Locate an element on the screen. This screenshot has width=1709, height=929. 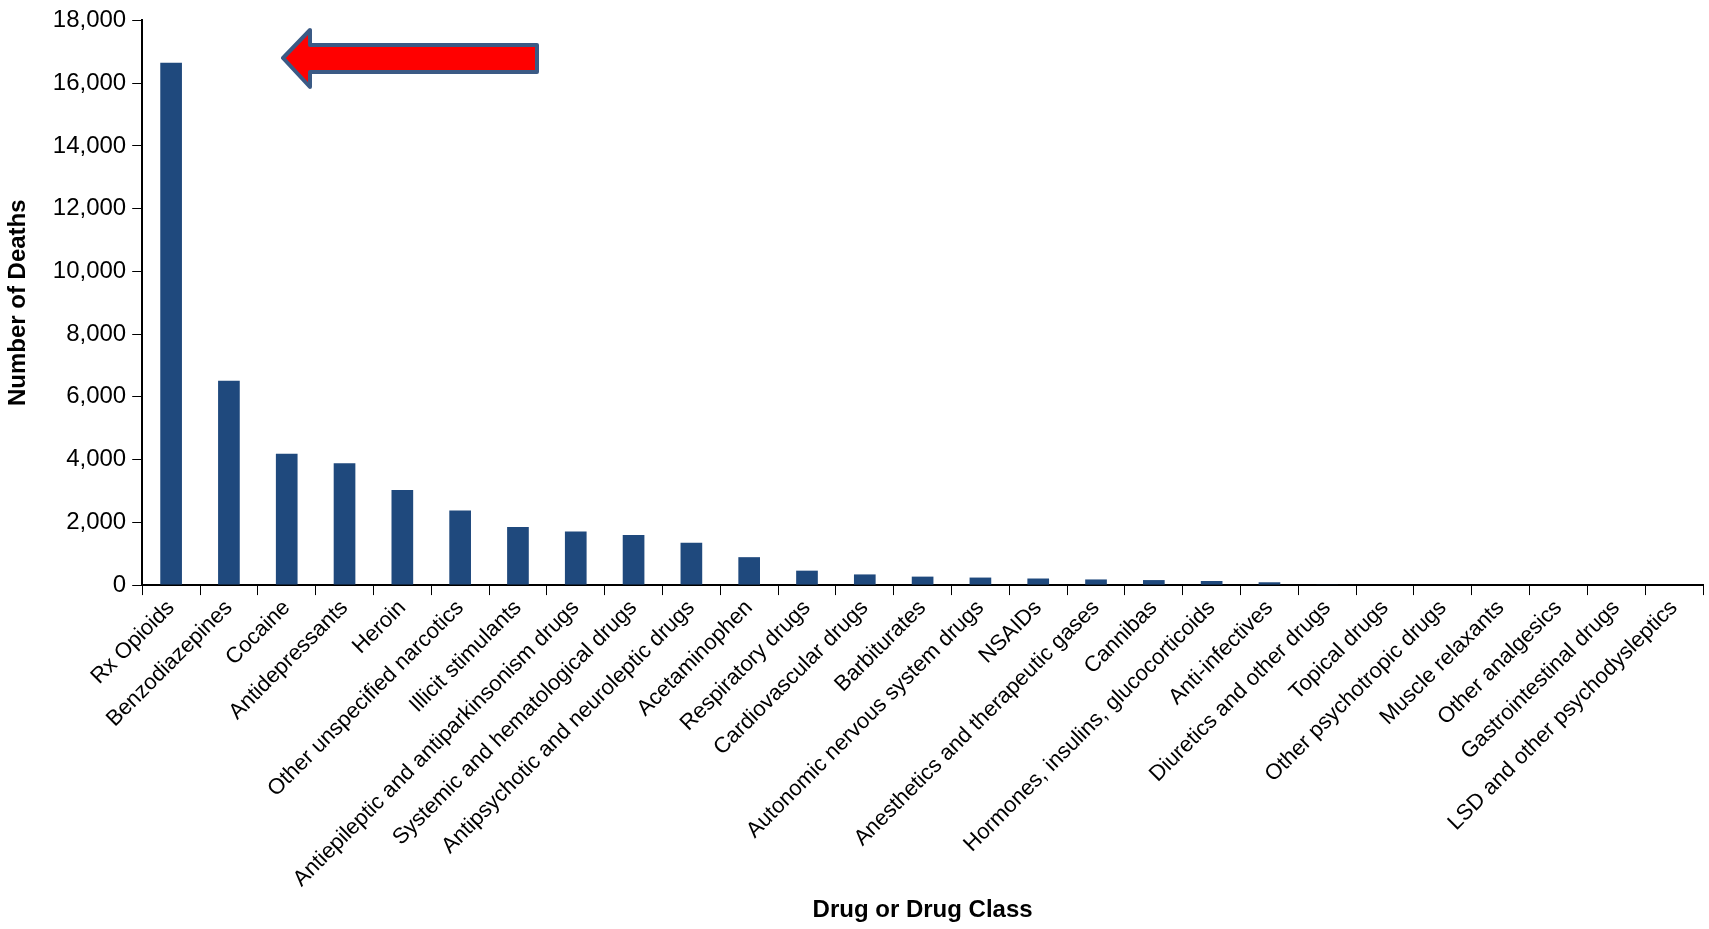
y-tick-label: 18,000 is located at coordinates (89, 19).